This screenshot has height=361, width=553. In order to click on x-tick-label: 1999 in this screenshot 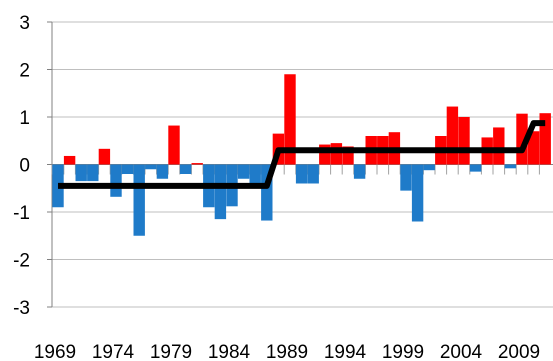, I will do `click(403, 351)`.